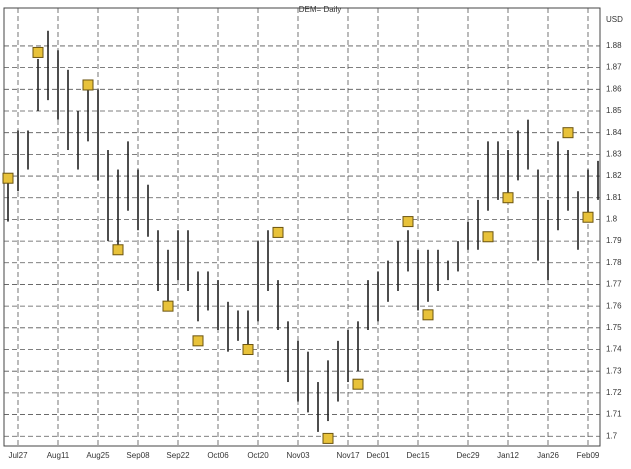  Describe the element at coordinates (614, 153) in the screenshot. I see `y-tick-label: 1.83` at that location.